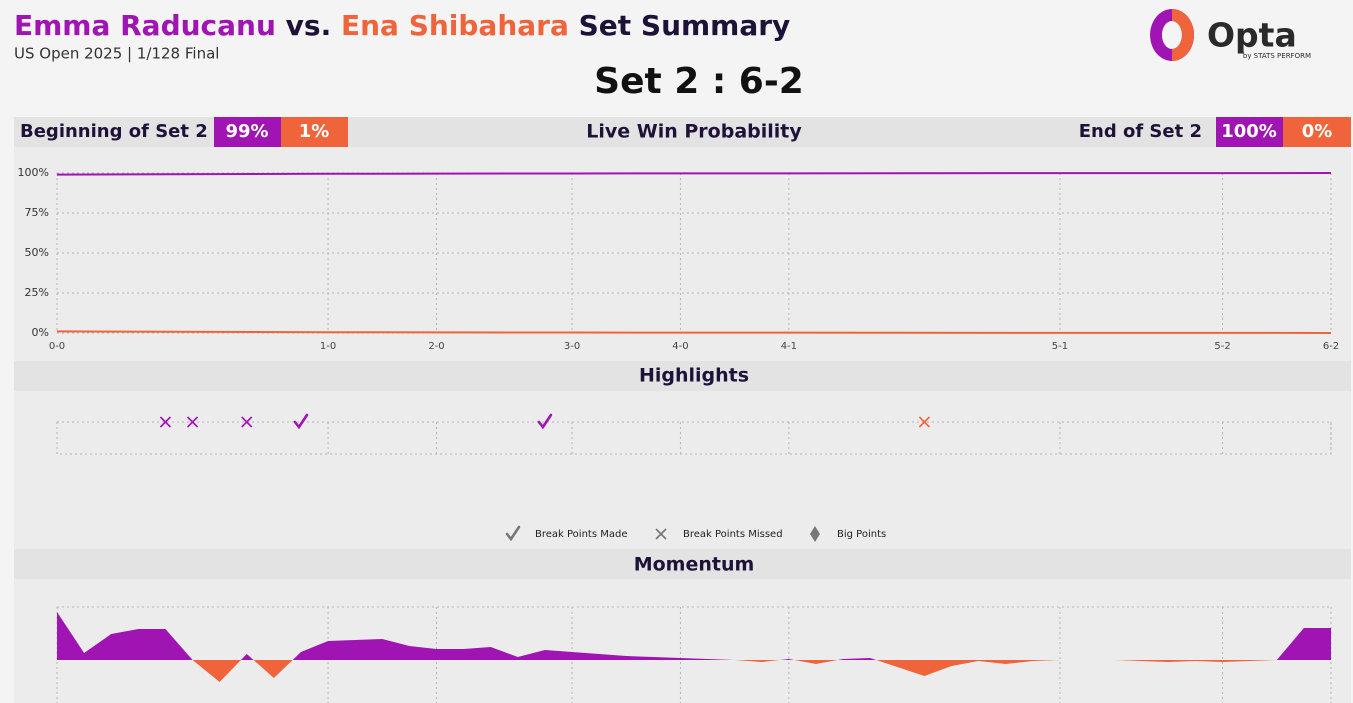 The width and height of the screenshot is (1353, 703). What do you see at coordinates (694, 636) in the screenshot?
I see `momentum-area-positive` at bounding box center [694, 636].